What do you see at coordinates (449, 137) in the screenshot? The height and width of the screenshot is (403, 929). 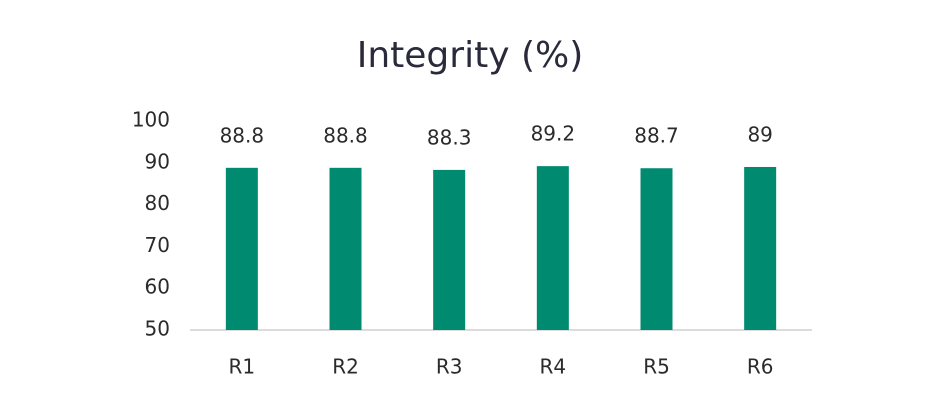 I see `data-label: 88.3` at bounding box center [449, 137].